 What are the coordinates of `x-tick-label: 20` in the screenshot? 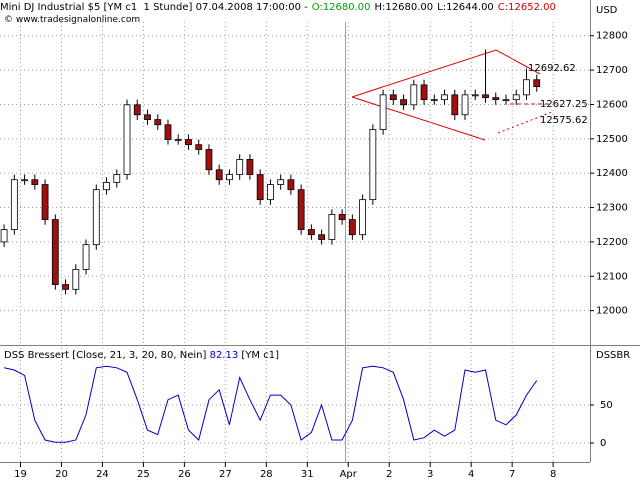 It's located at (61, 474).